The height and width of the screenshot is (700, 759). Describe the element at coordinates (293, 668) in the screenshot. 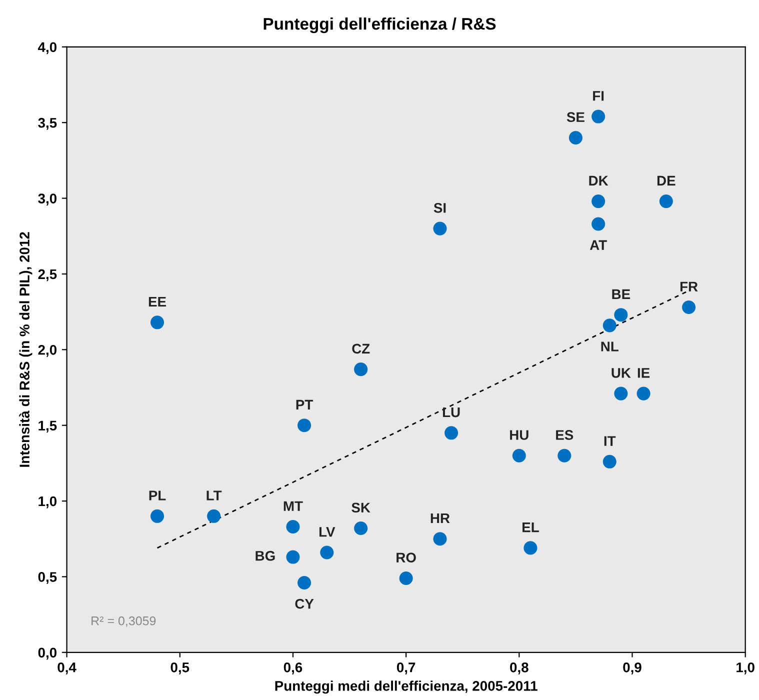

I see `x-tick-label: 0,6` at that location.